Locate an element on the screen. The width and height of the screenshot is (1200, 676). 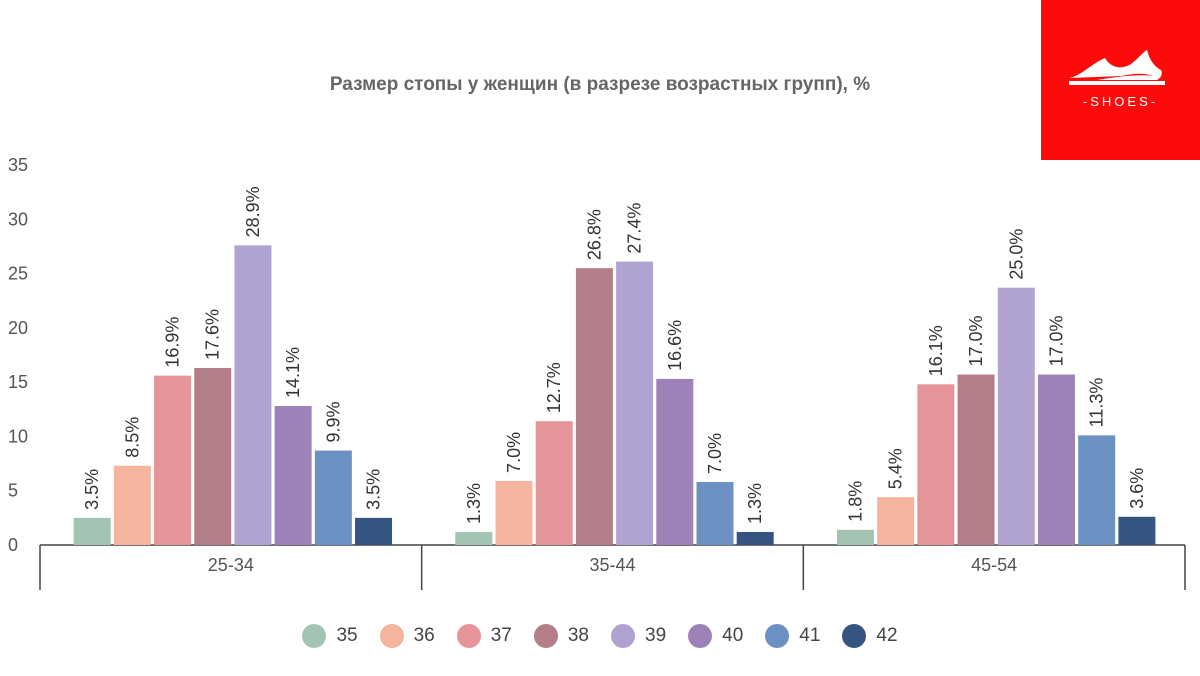
data-label: 8.5% is located at coordinates (132, 437).